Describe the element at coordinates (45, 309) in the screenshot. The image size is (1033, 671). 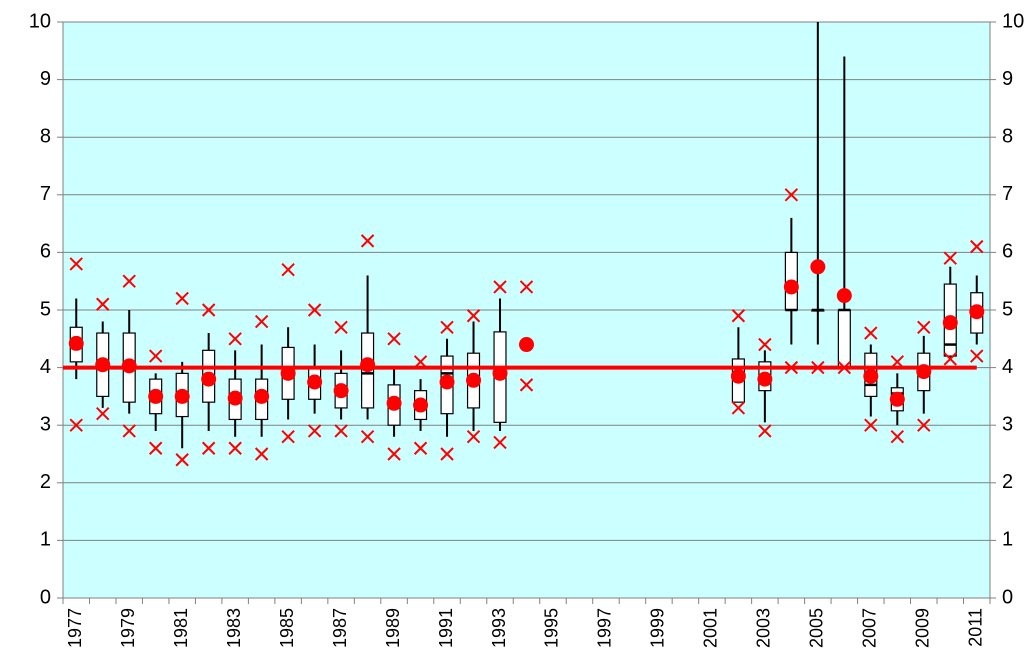
I see `y-tick-label: 5` at that location.